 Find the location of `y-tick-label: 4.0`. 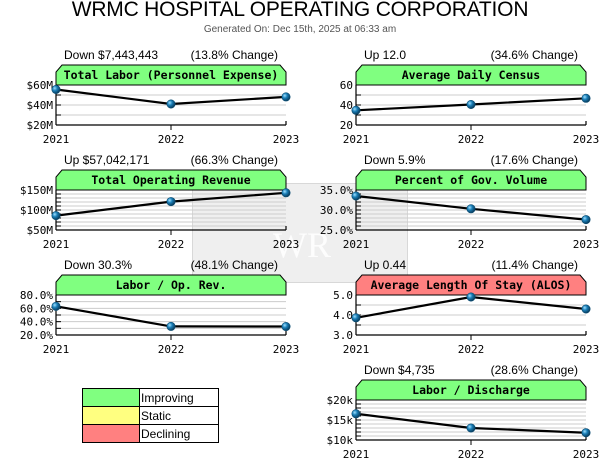

y-tick-label: 4.0 is located at coordinates (343, 315).